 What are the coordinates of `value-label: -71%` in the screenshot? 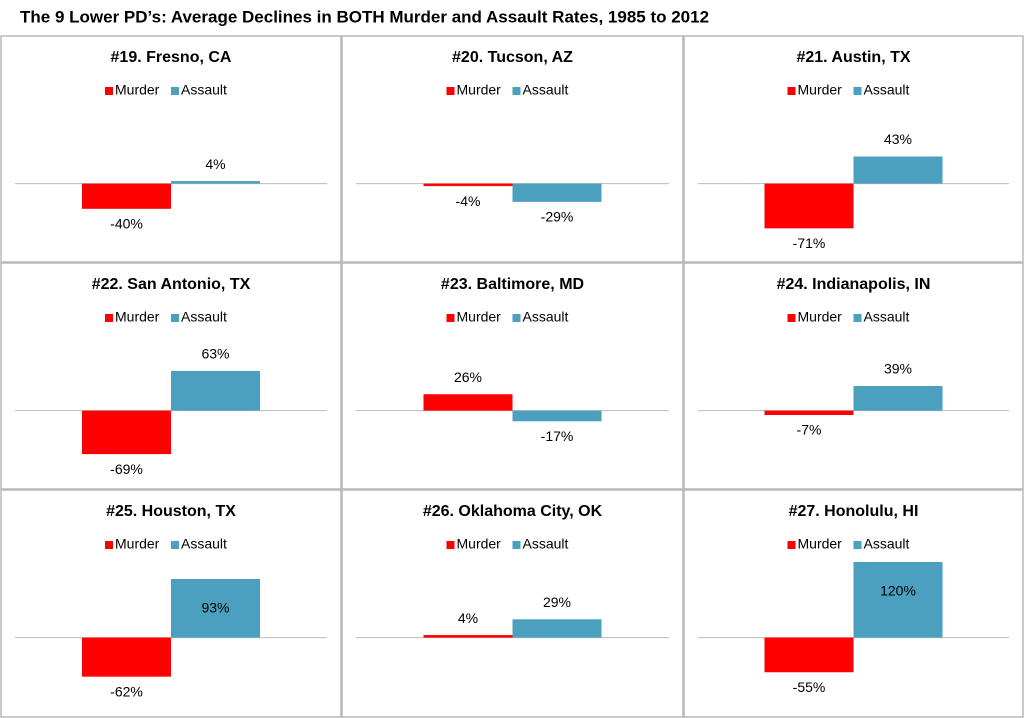 It's located at (809, 243).